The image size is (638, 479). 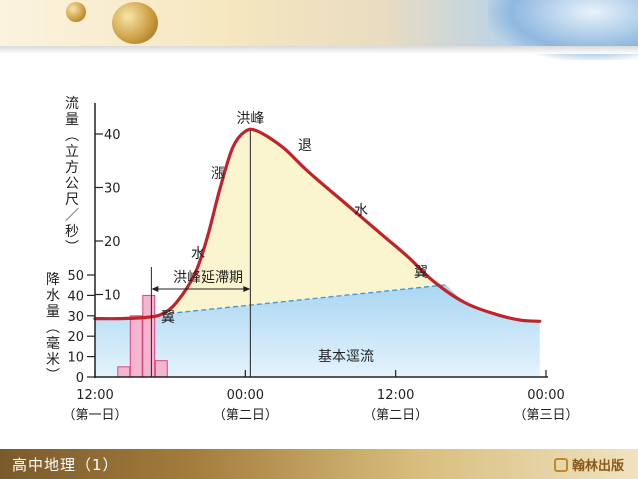 What do you see at coordinates (72, 168) in the screenshot?
I see `discharge-axis-label-char: 方` at bounding box center [72, 168].